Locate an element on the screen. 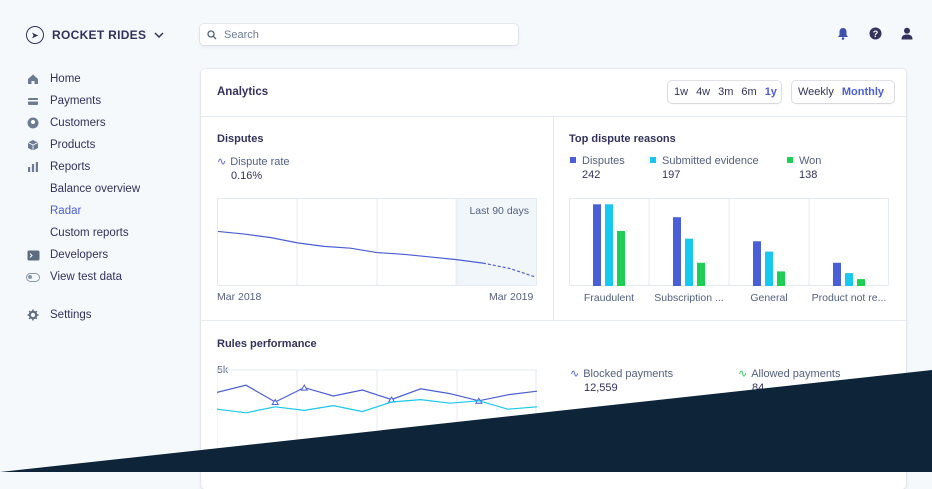 The image size is (932, 489). sidebar-subitem-balance-overview: Balance overview is located at coordinates (83, 189).